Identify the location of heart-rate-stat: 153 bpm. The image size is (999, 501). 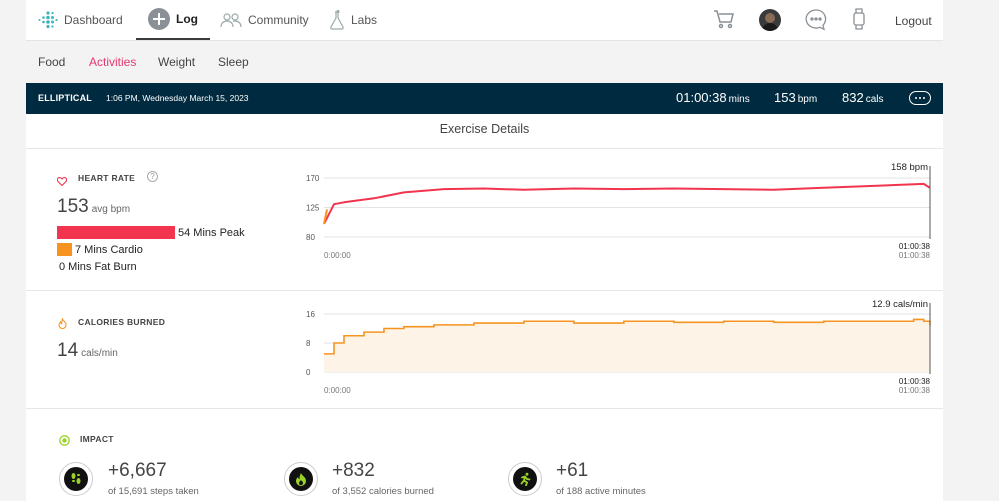
(795, 97).